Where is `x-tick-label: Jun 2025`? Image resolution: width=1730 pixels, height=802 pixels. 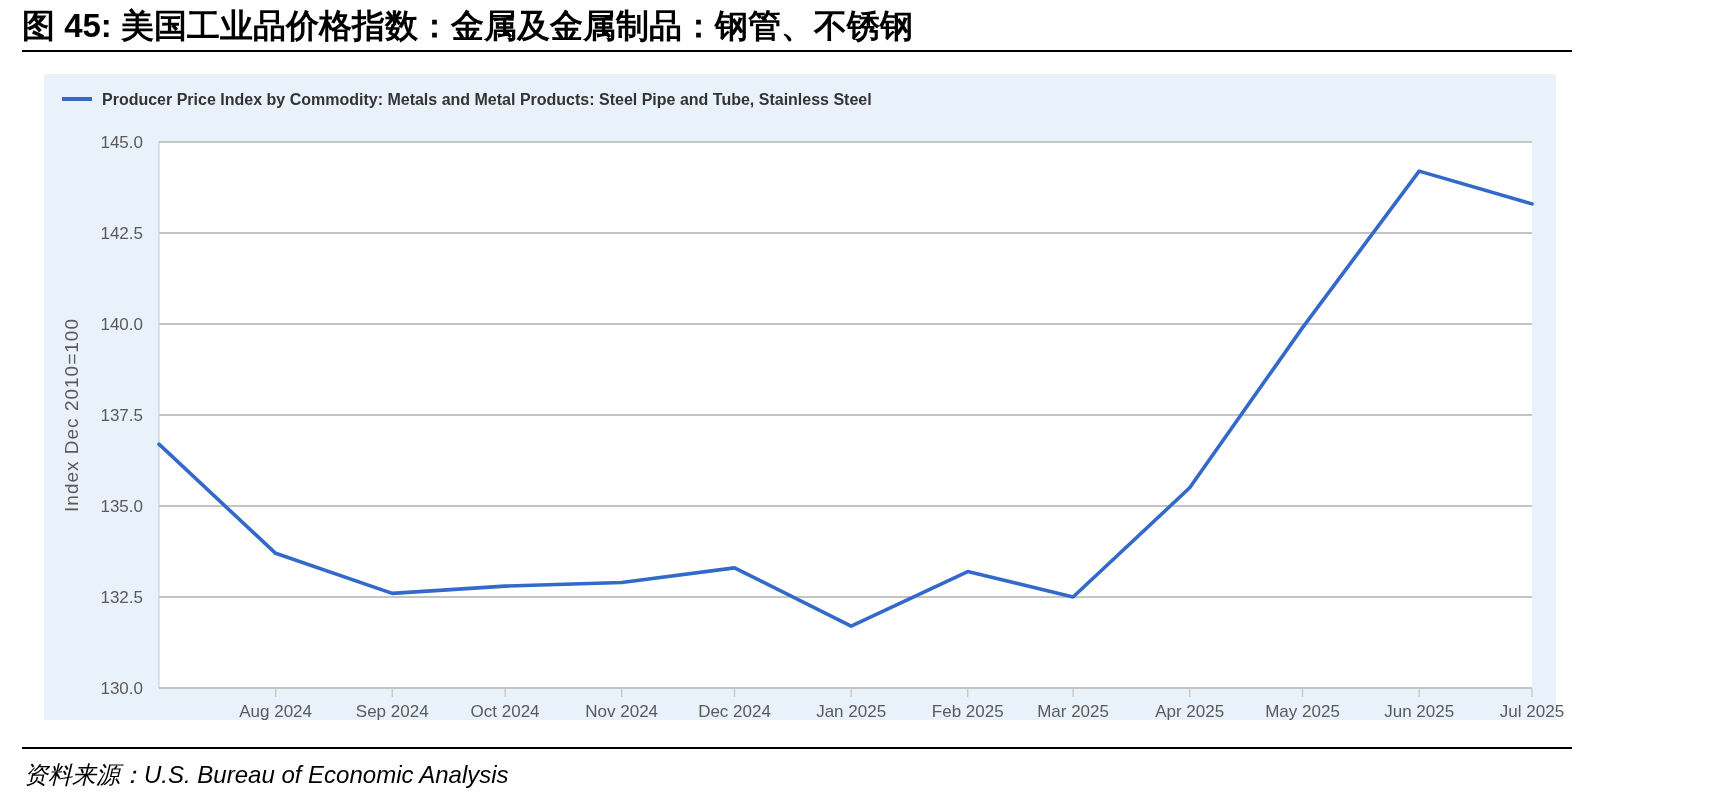 x-tick-label: Jun 2025 is located at coordinates (1419, 711).